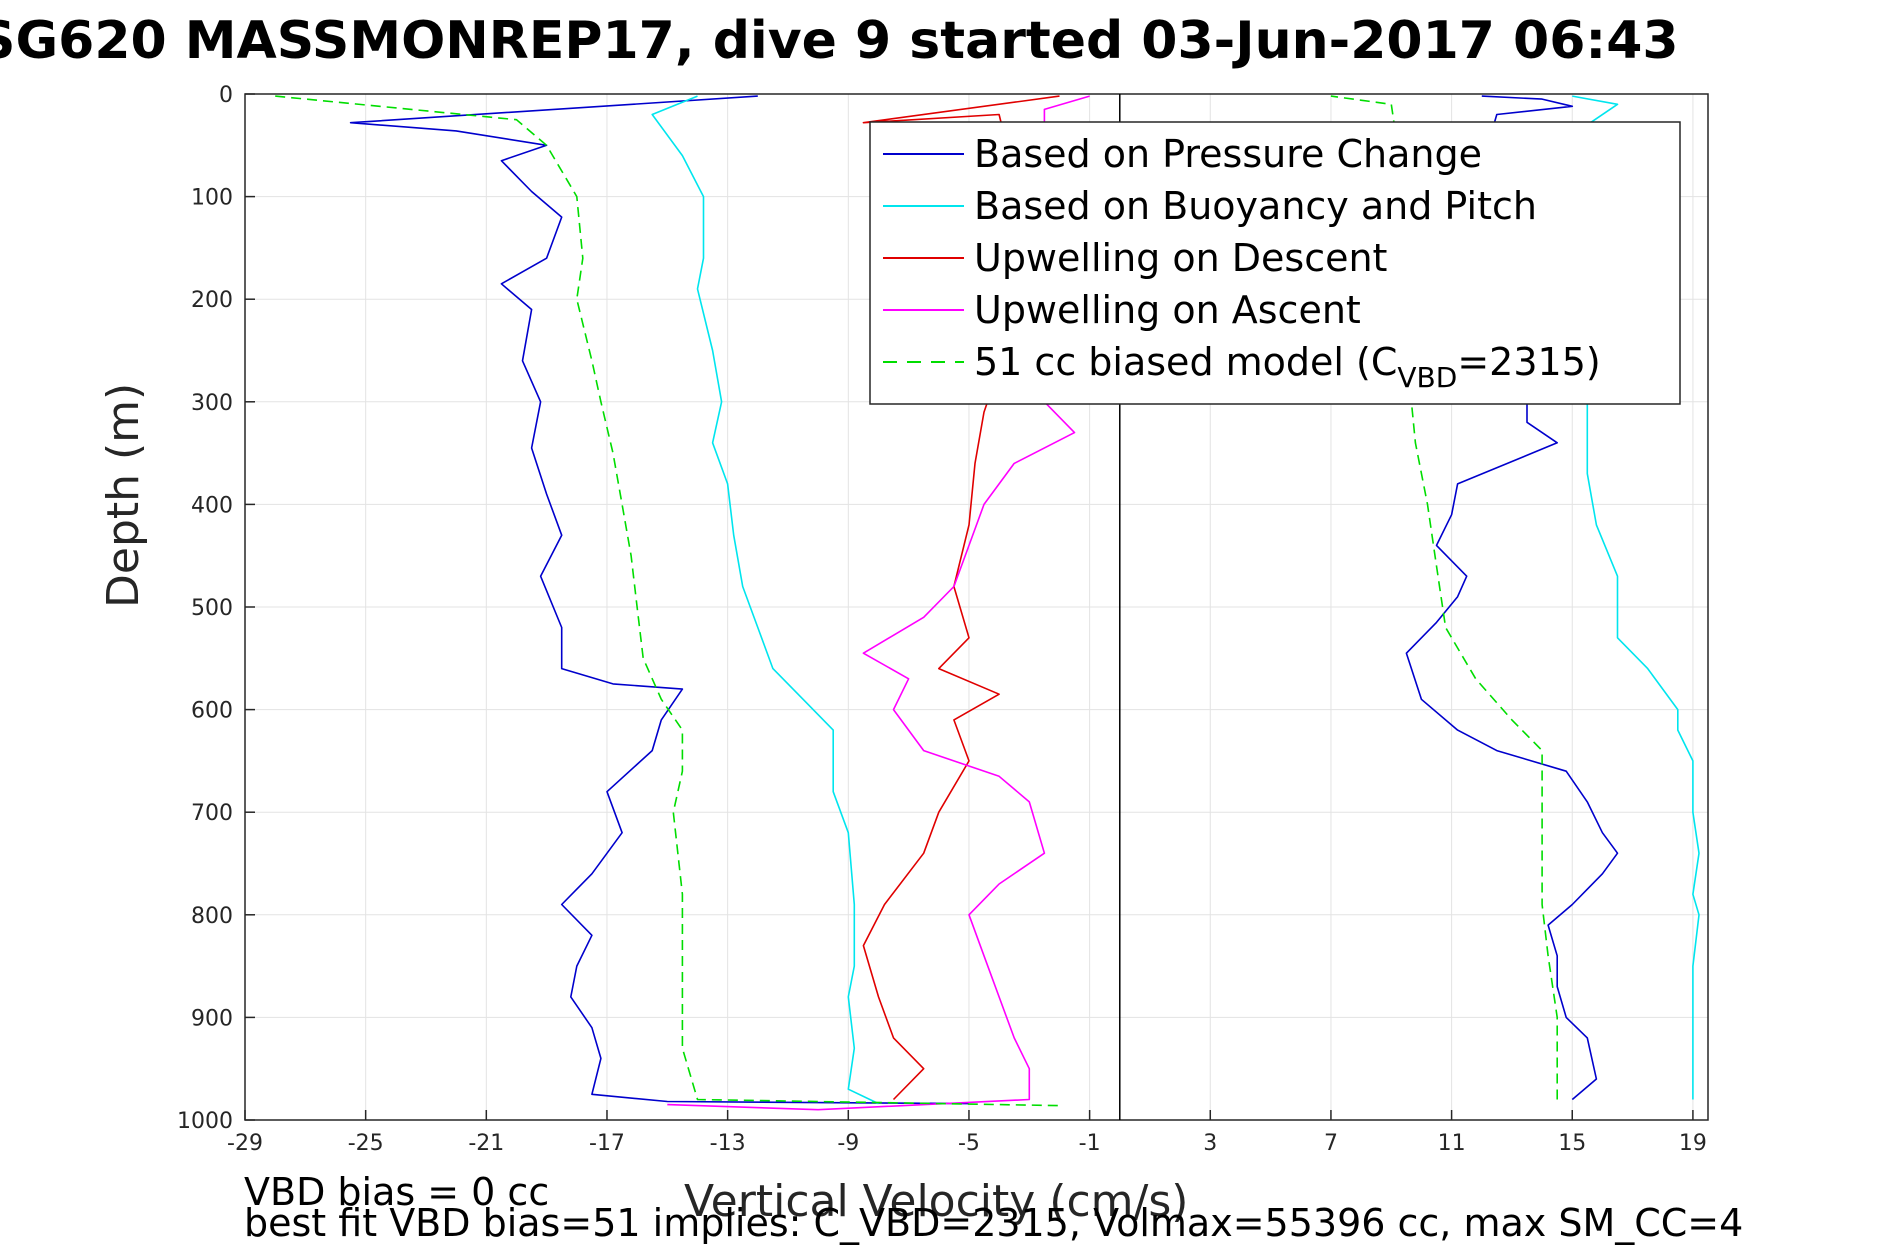 The height and width of the screenshot is (1260, 1890). What do you see at coordinates (1180, 258) in the screenshot?
I see `legend-label-updesc: Upwelling on Descent` at bounding box center [1180, 258].